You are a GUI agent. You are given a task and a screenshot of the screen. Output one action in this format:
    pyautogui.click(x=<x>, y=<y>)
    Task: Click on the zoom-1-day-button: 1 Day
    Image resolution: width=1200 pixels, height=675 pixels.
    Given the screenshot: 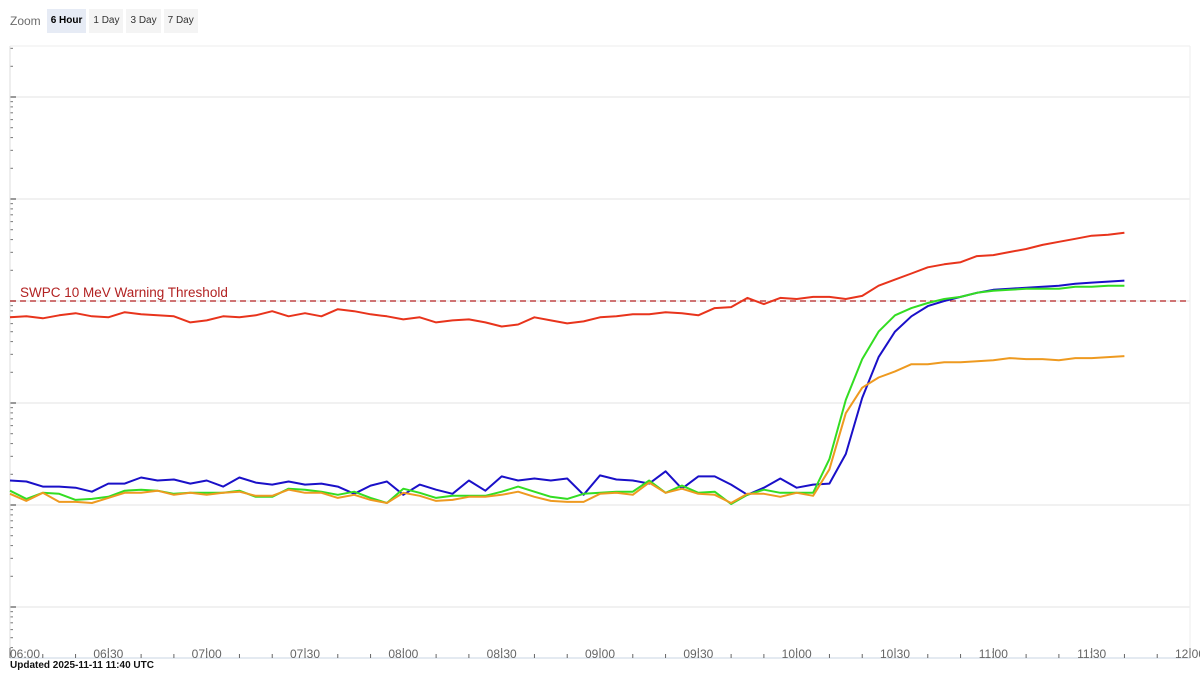 What is the action you would take?
    pyautogui.click(x=106, y=21)
    